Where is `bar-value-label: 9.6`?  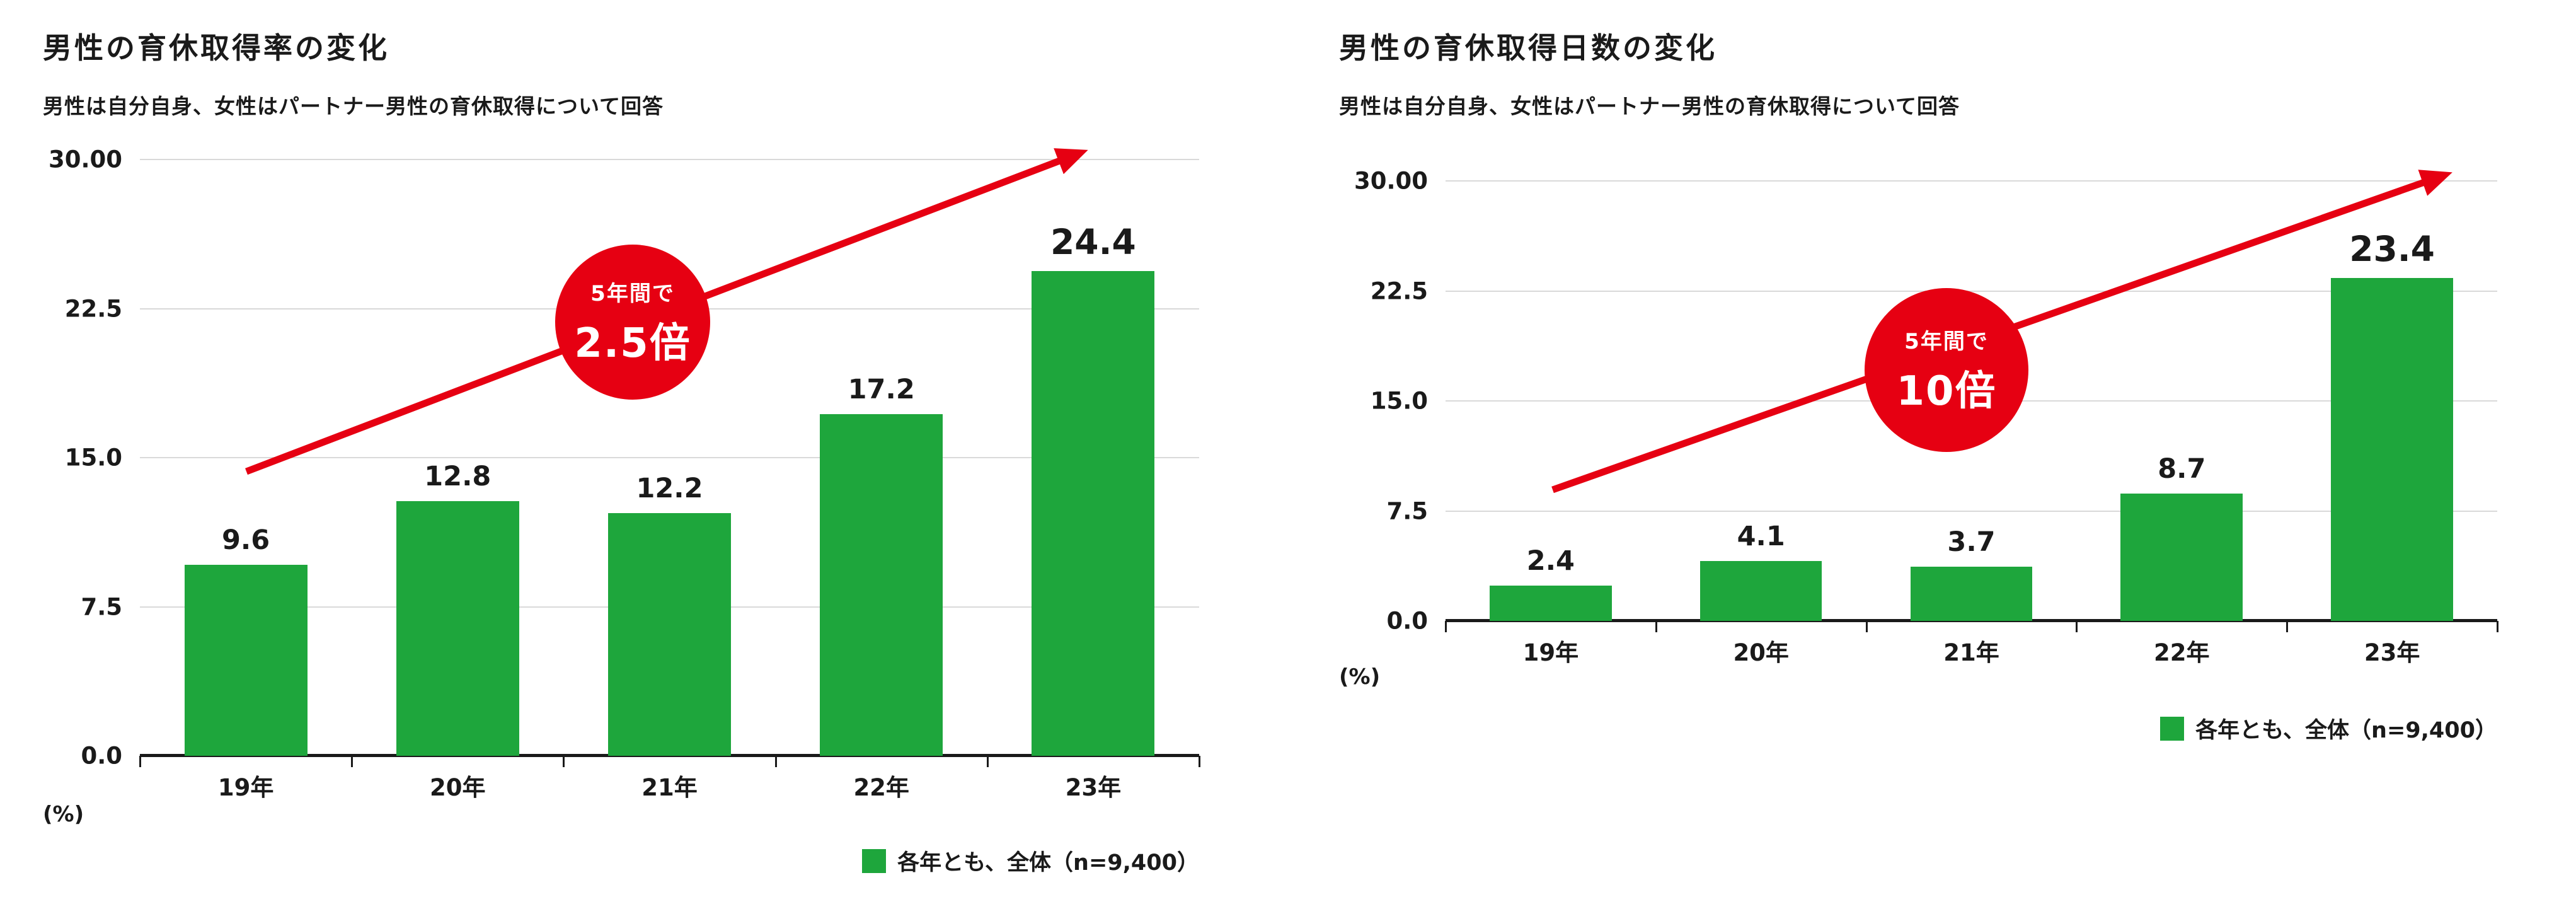
bar-value-label: 9.6 is located at coordinates (246, 540).